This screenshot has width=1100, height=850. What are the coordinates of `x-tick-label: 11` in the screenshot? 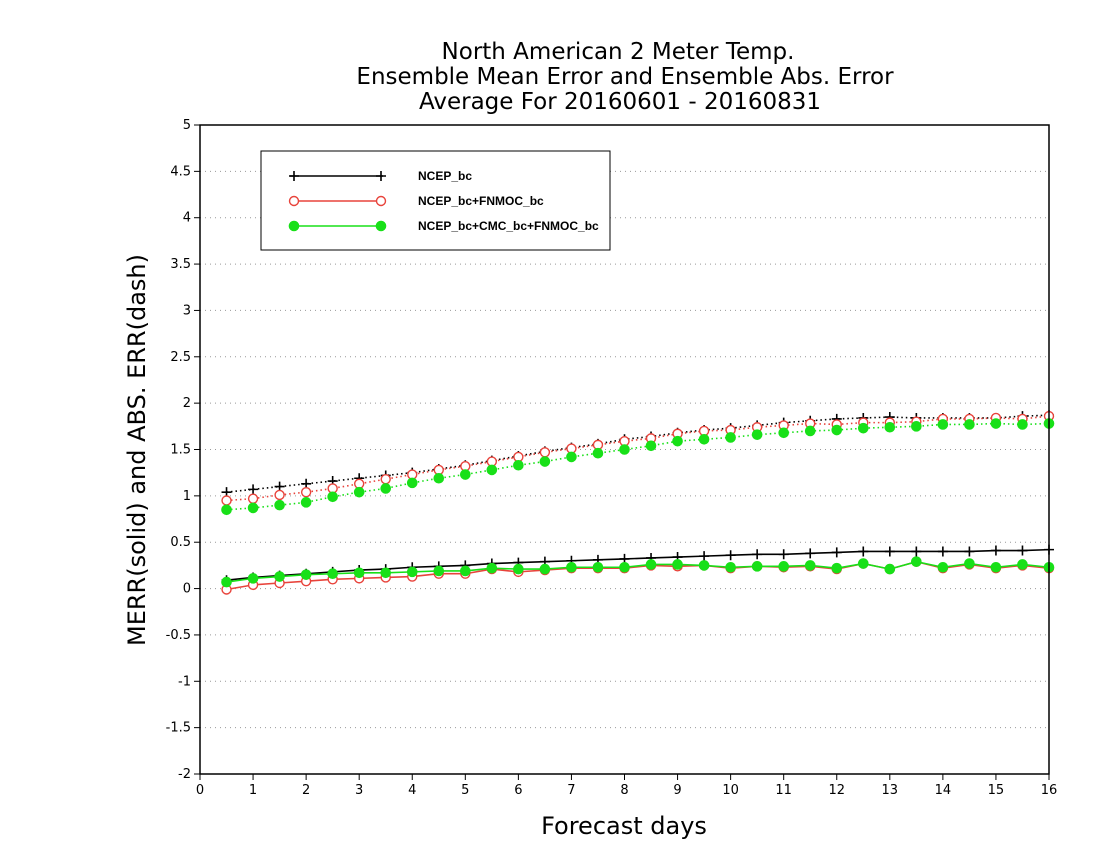 It's located at (783, 790).